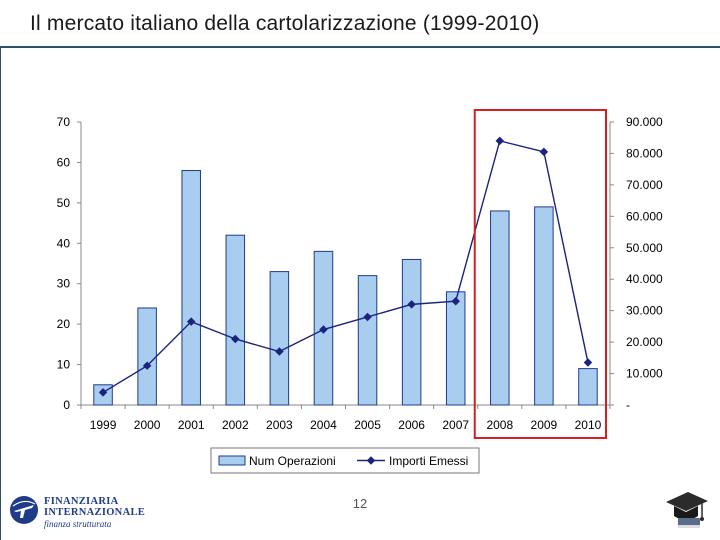 The image size is (720, 540). Describe the element at coordinates (64, 203) in the screenshot. I see `y-left-tick-label: 50` at that location.